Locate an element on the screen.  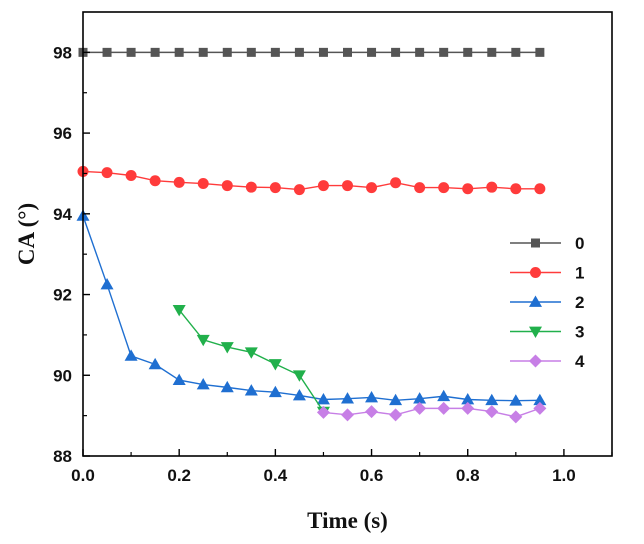
legend-item-3: 3 is located at coordinates (547, 332).